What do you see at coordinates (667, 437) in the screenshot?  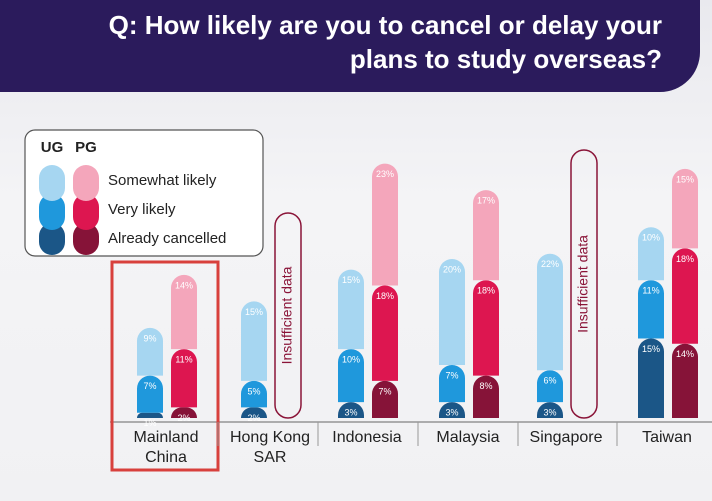 I see `x-tick-label: Taiwan` at bounding box center [667, 437].